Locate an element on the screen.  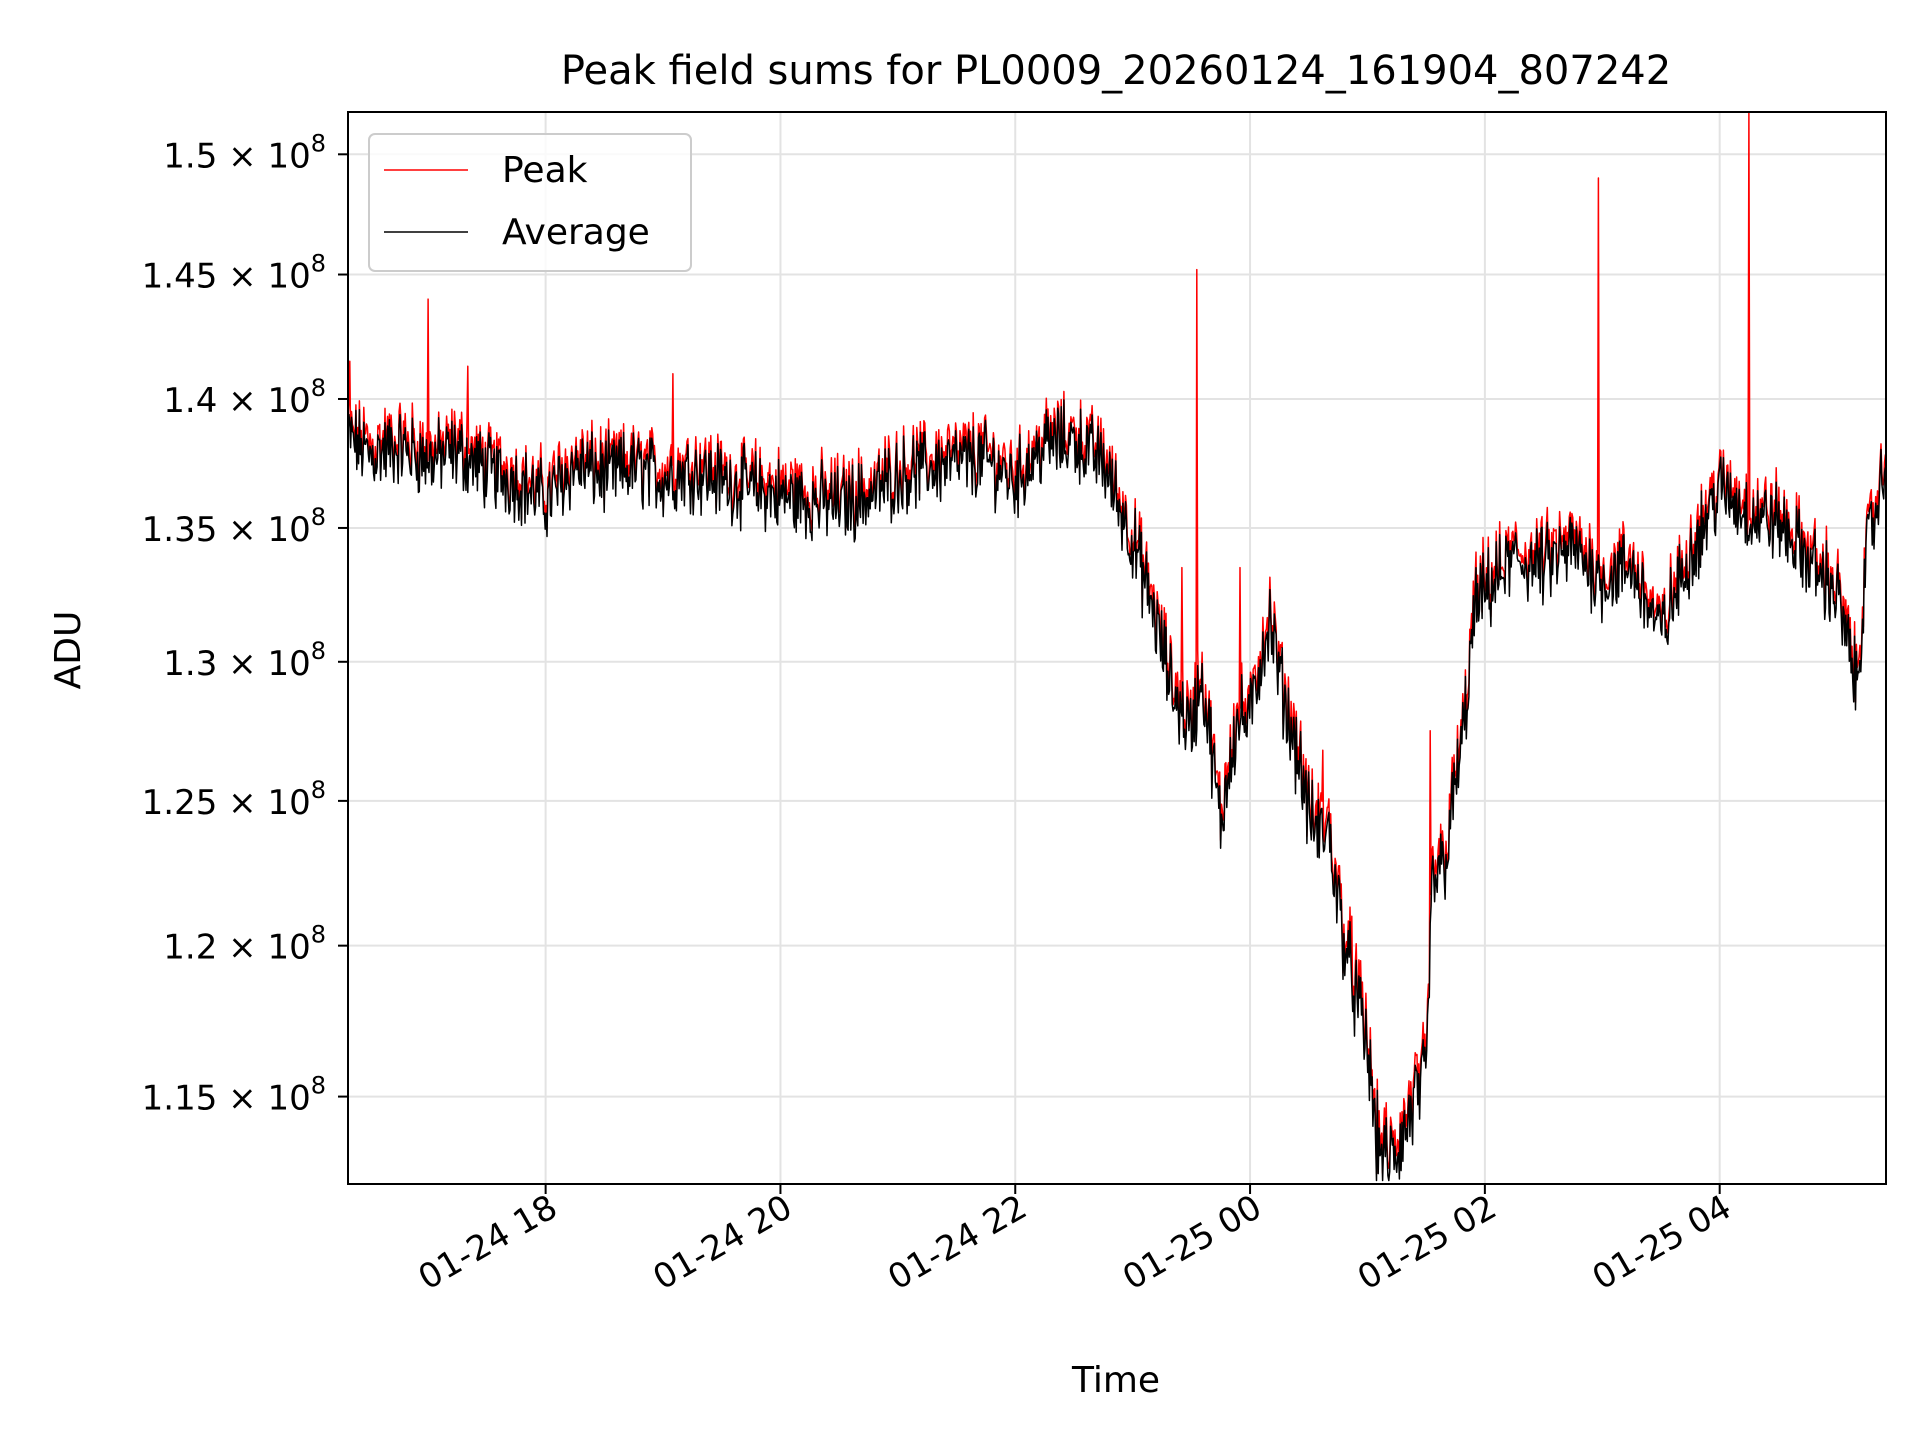
y-tick-label: 1.5 × 108 is located at coordinates (244, 152).